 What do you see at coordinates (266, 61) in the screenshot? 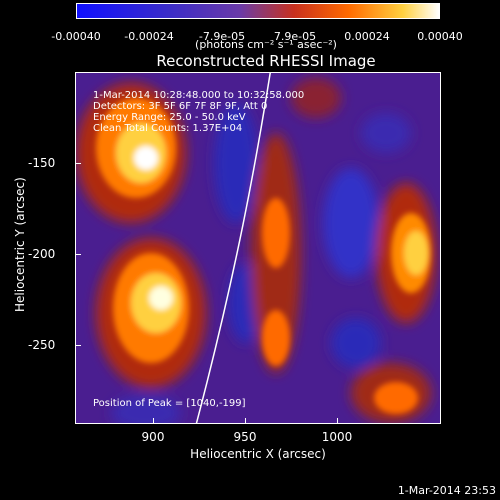
I see `image-title: Reconstructed RHESSI Image` at bounding box center [266, 61].